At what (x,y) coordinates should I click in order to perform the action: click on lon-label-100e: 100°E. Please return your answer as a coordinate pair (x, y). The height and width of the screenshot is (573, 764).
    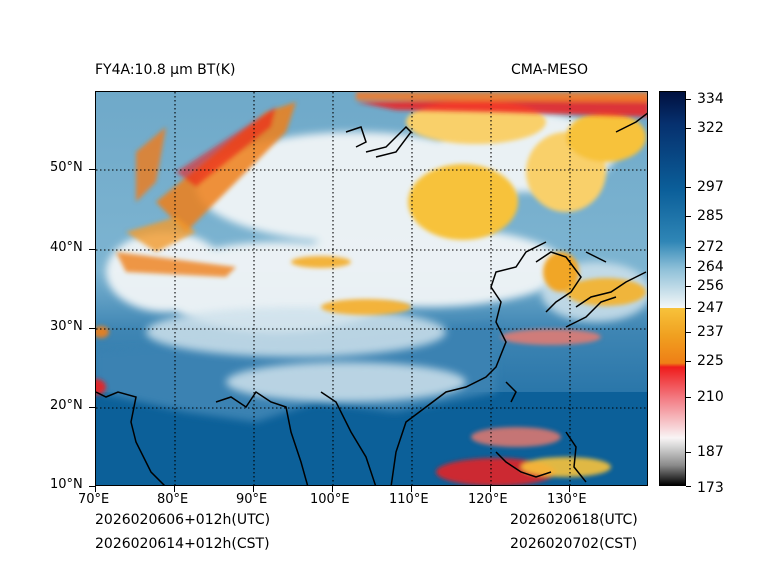
    Looking at the image, I should click on (330, 499).